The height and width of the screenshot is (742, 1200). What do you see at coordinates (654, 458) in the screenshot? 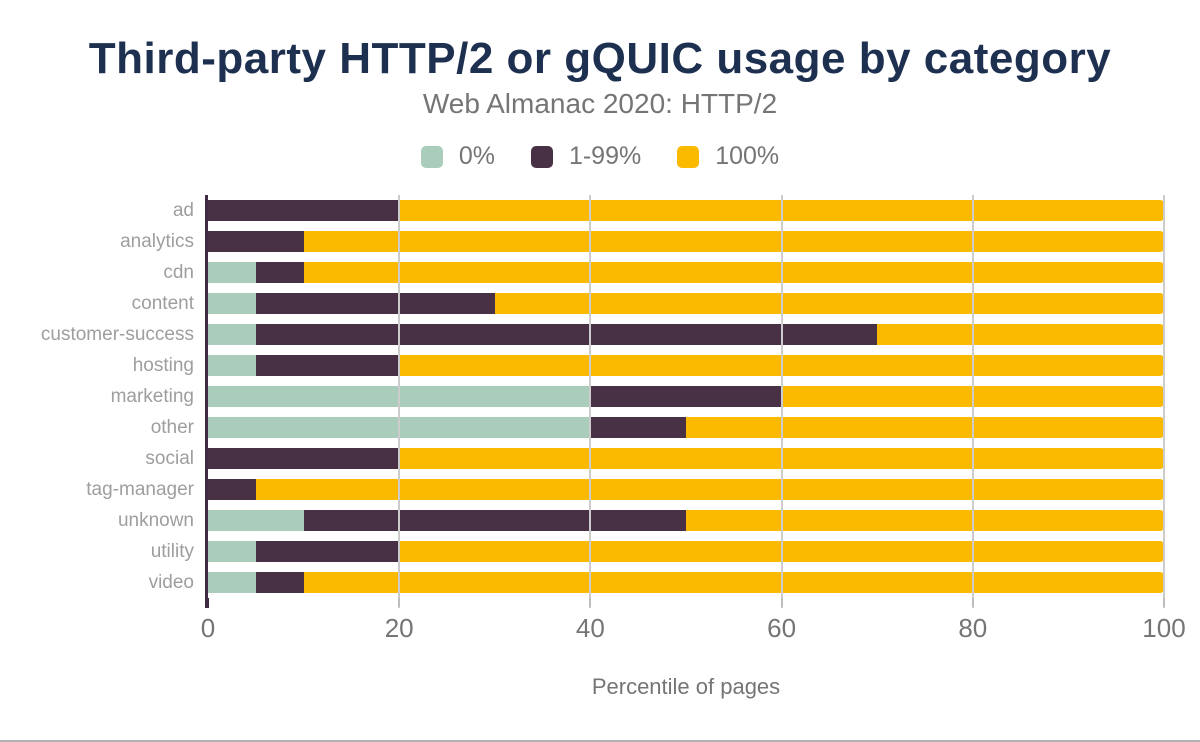
I see `bar-row-social: social` at bounding box center [654, 458].